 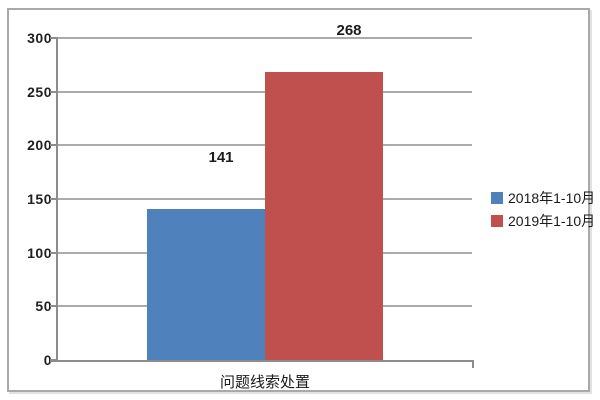 What do you see at coordinates (552, 198) in the screenshot?
I see `legend-label: 2018年1-10月` at bounding box center [552, 198].